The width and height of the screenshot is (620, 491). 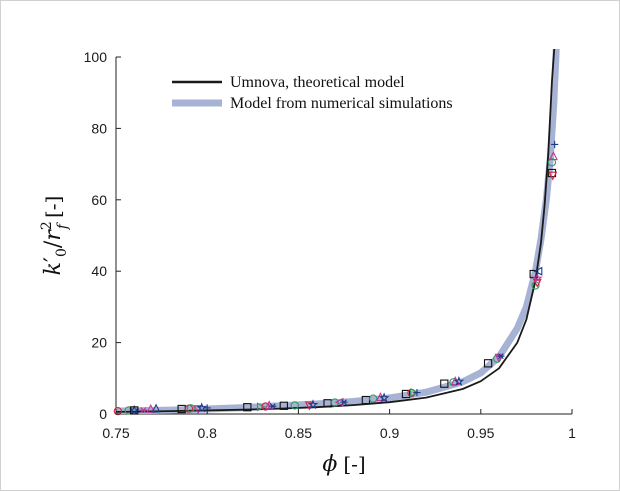 I want to click on y-tick-label: 100, so click(x=96, y=57).